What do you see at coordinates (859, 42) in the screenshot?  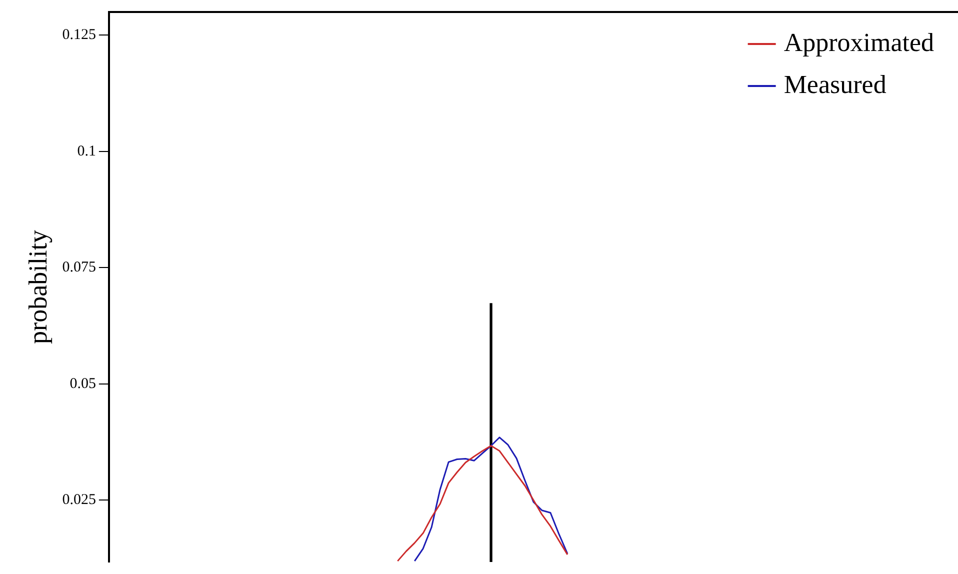 I see `legend-label: Approximated` at bounding box center [859, 42].